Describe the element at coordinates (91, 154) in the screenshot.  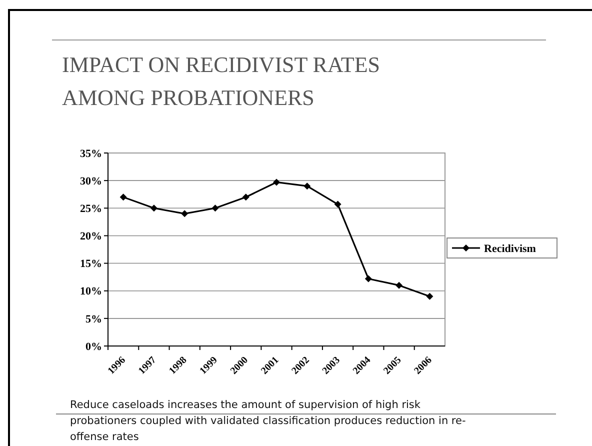
I see `y-tick-label: 35%` at that location.